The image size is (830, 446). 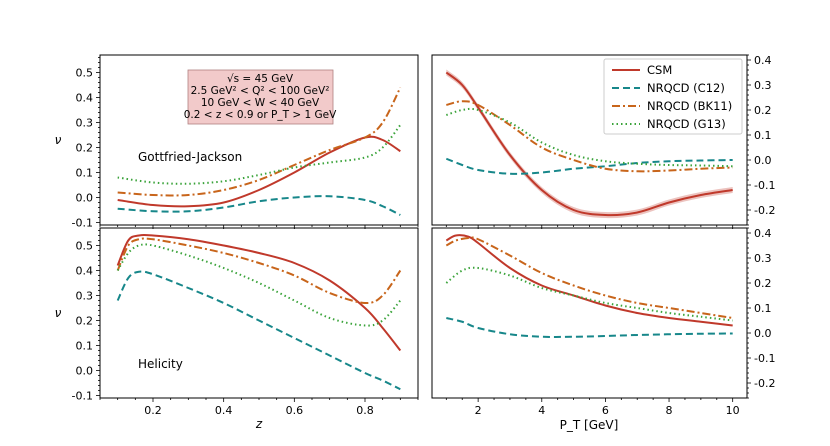 What do you see at coordinates (58, 313) in the screenshot?
I see `y-label-bottom-left: ν` at bounding box center [58, 313].